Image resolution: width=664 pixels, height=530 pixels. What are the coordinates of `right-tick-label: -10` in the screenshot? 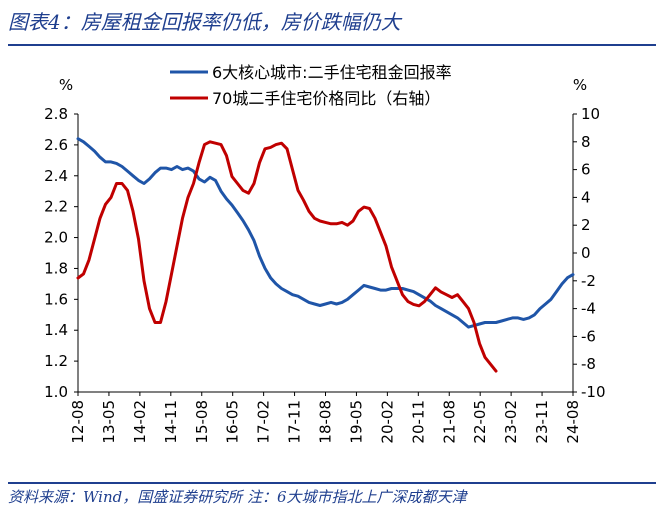 It's located at (593, 392).